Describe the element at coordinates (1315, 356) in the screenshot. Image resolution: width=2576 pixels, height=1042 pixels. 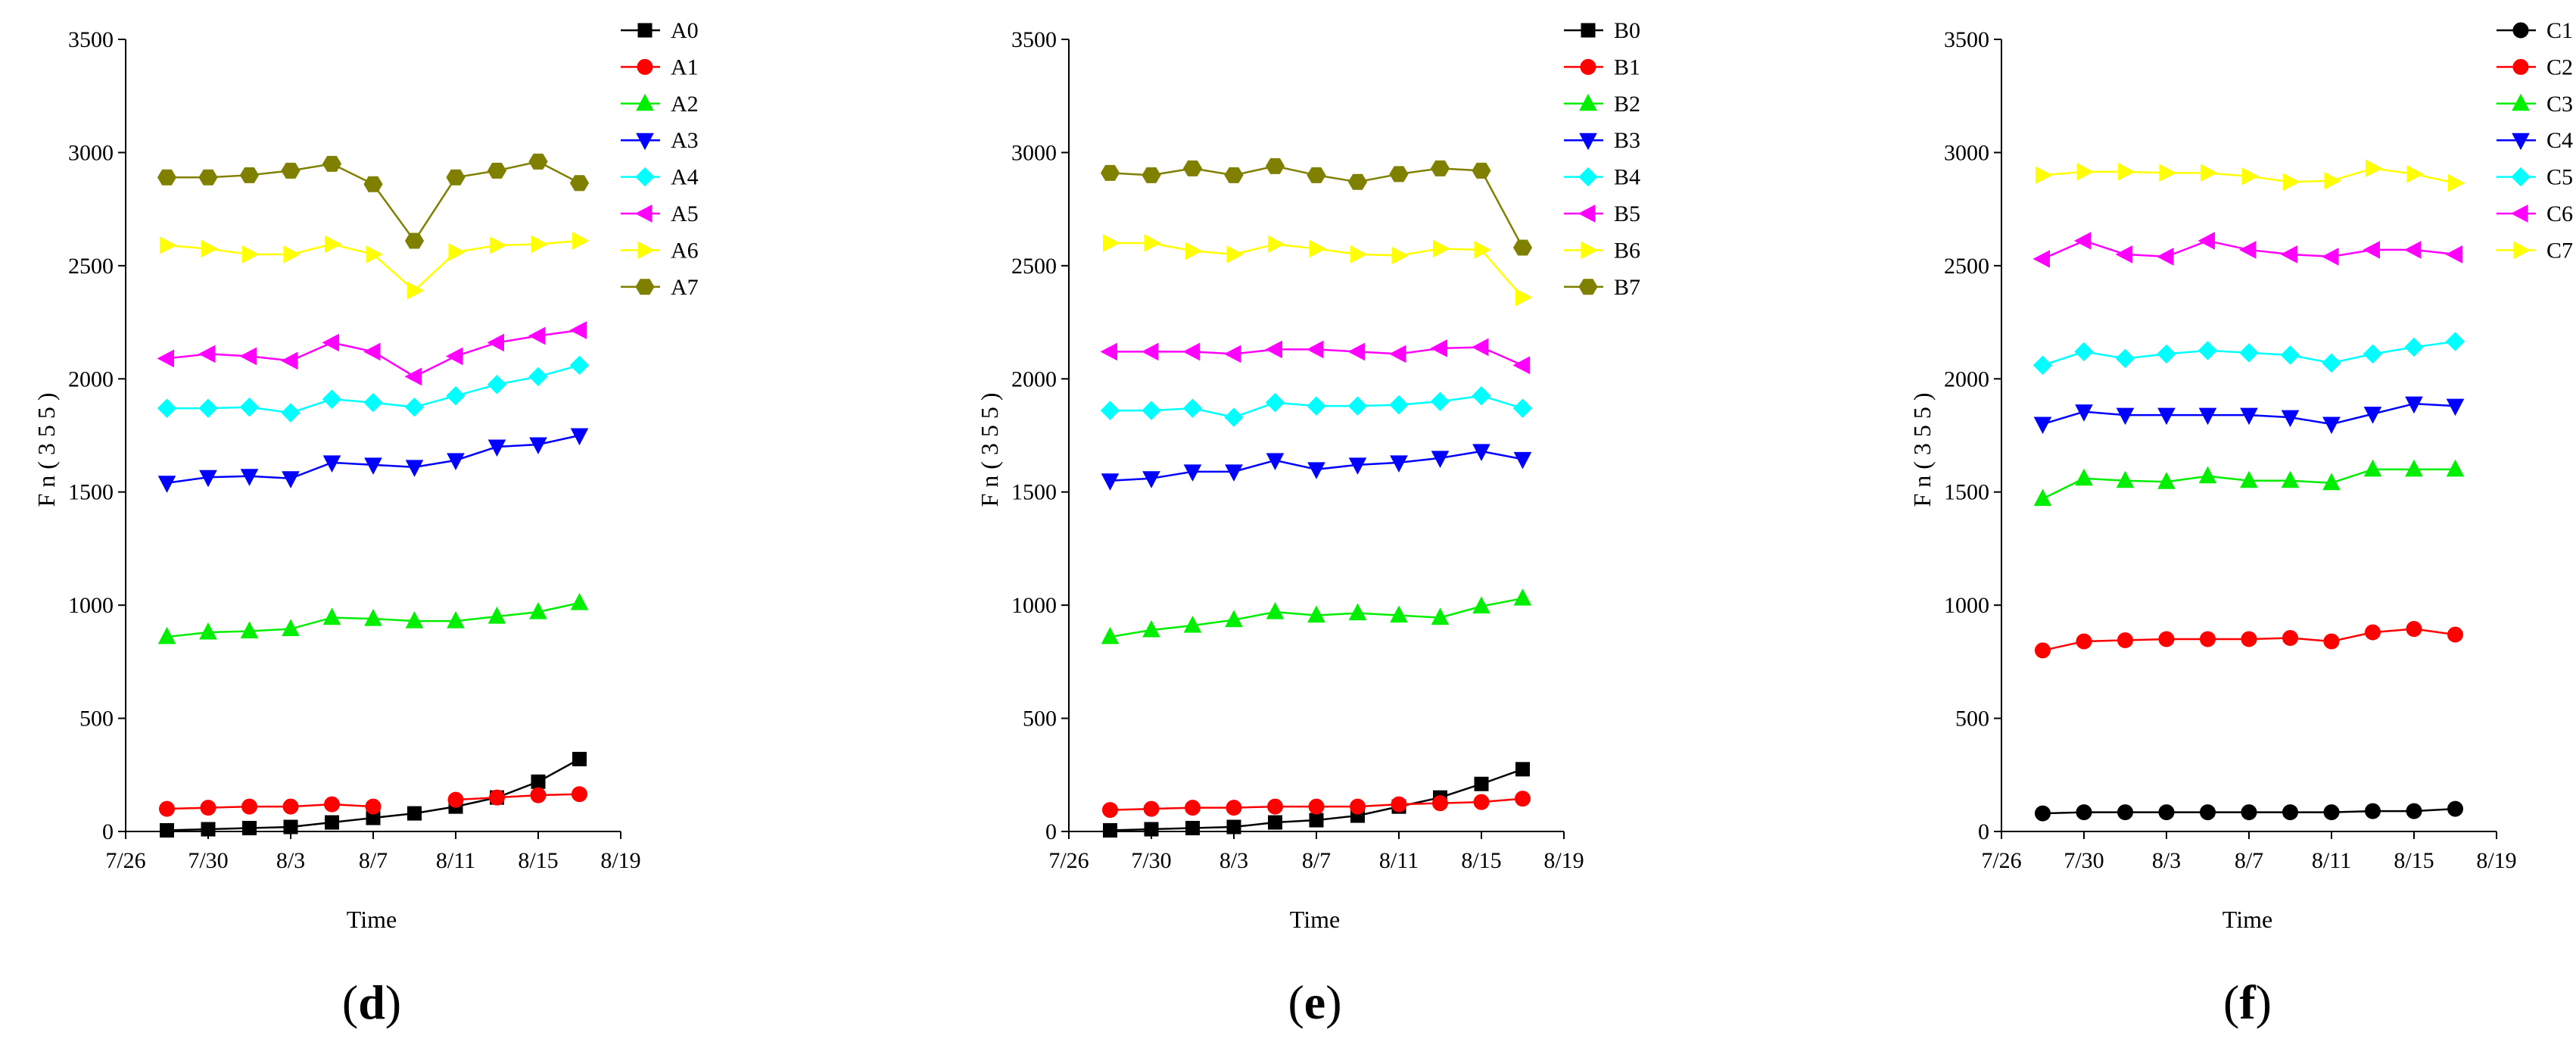
I see `series-B5` at that location.